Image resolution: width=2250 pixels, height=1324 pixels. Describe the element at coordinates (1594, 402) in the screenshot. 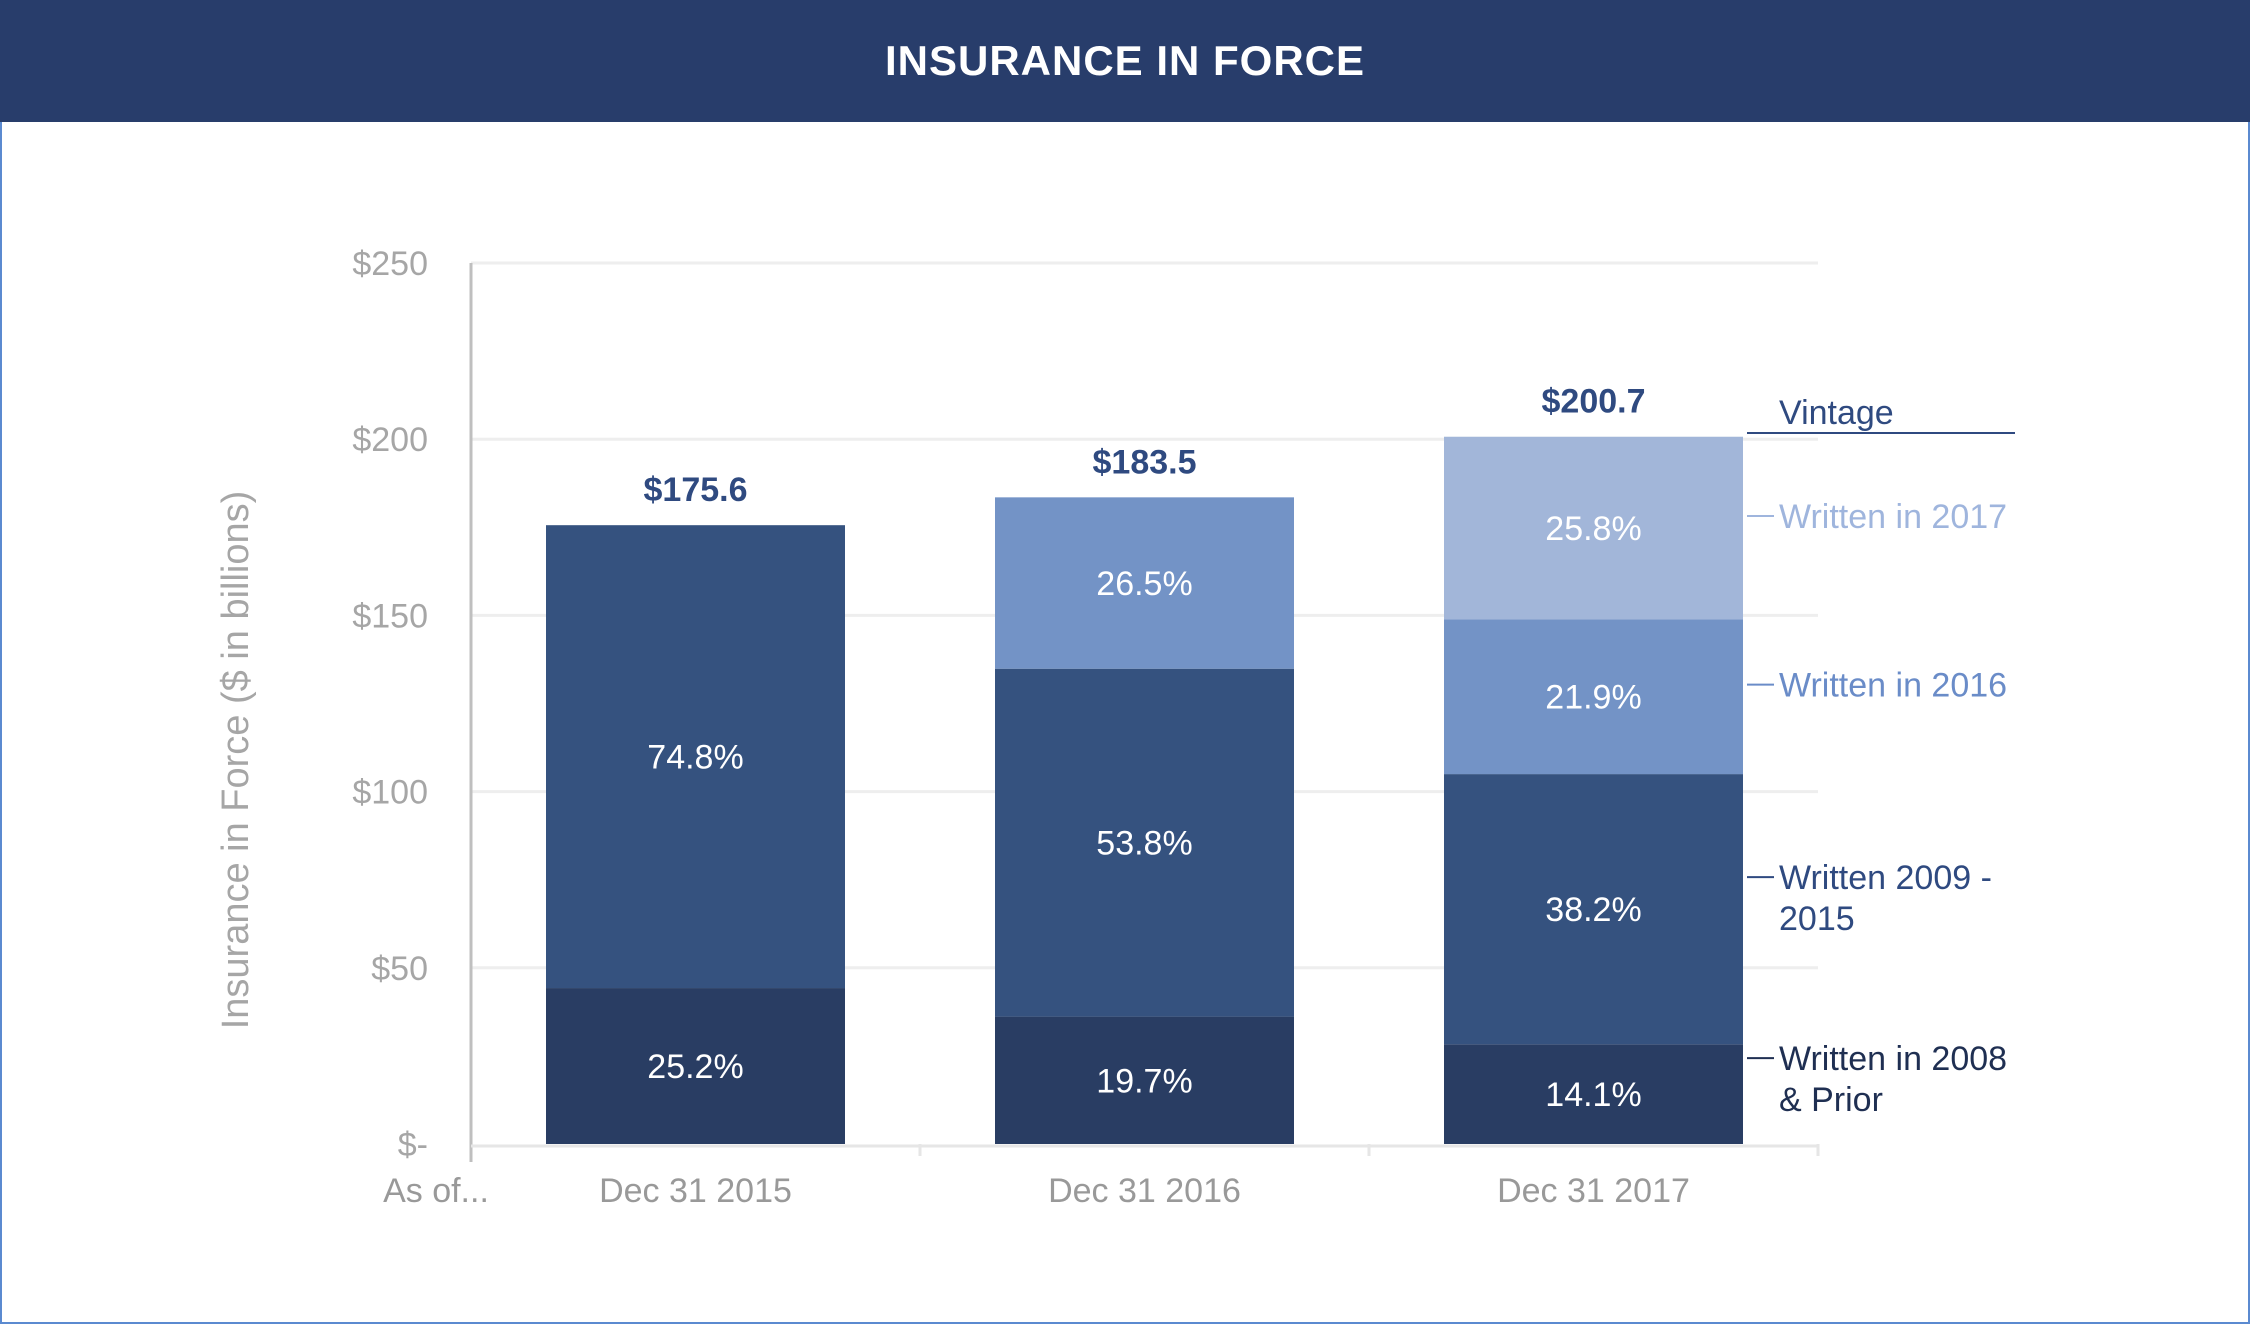

I see `total-label: $200.7` at that location.